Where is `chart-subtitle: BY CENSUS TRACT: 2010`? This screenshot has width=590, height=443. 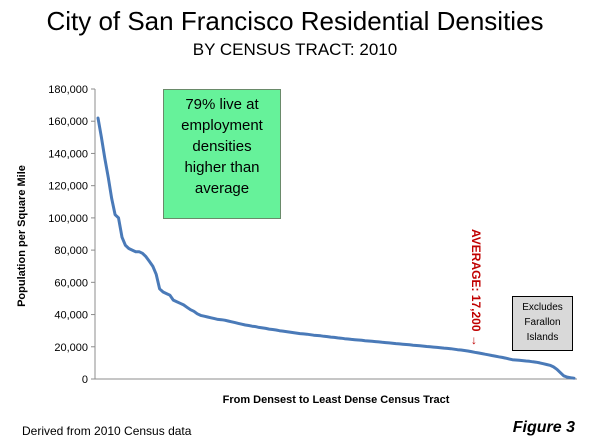 chart-subtitle: BY CENSUS TRACT: 2010 is located at coordinates (295, 49).